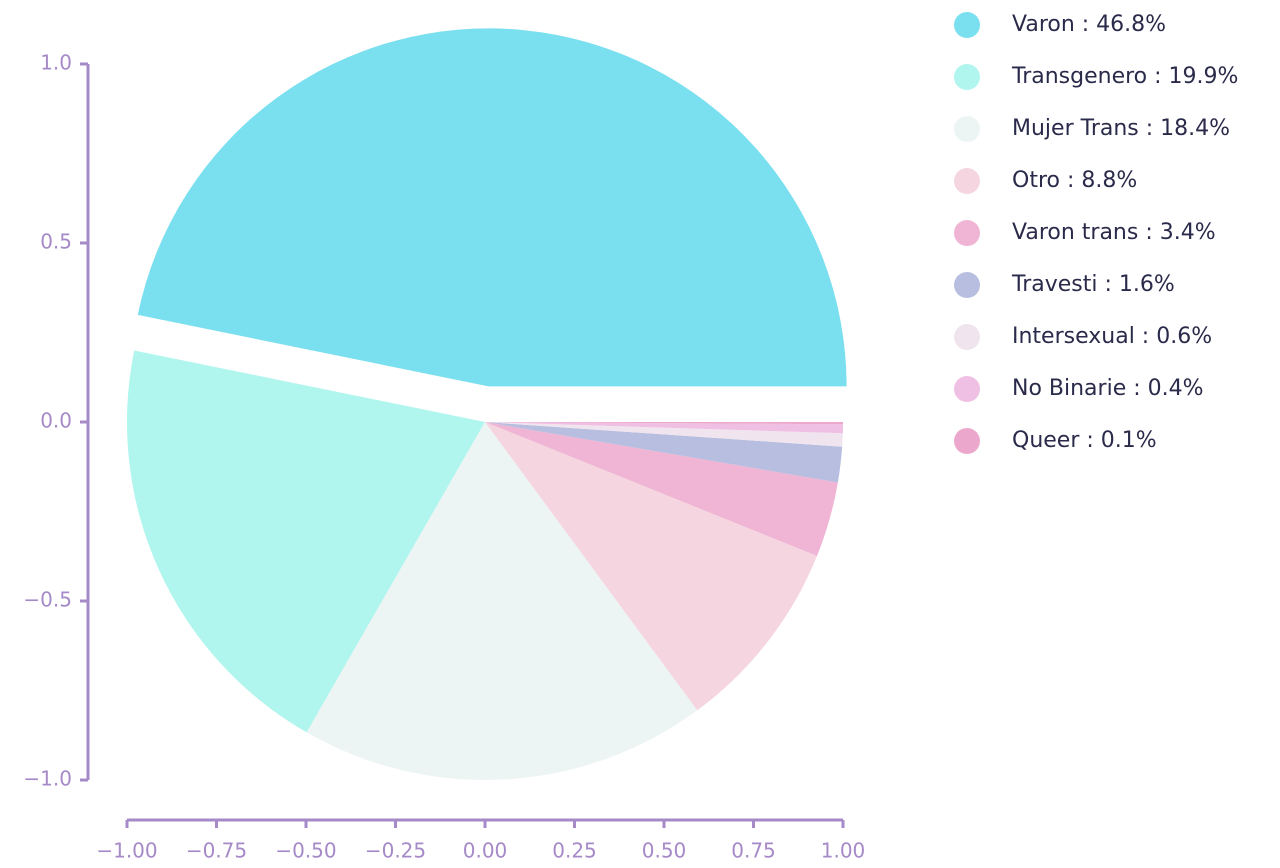 The width and height of the screenshot is (1280, 868). What do you see at coordinates (1114, 232) in the screenshot?
I see `legend-label: Varon trans : 3.4%` at bounding box center [1114, 232].